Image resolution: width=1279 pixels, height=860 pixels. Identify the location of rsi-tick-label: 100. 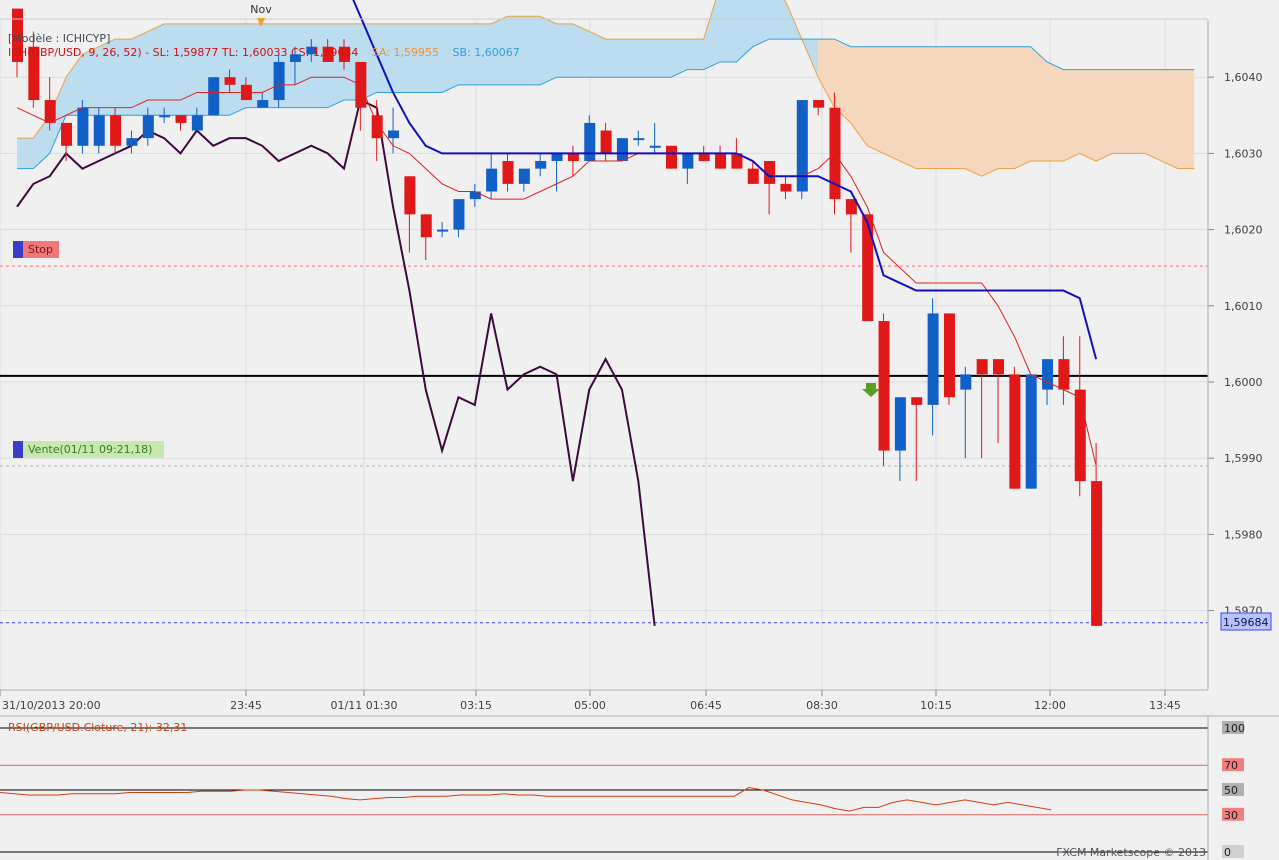
(1234, 728).